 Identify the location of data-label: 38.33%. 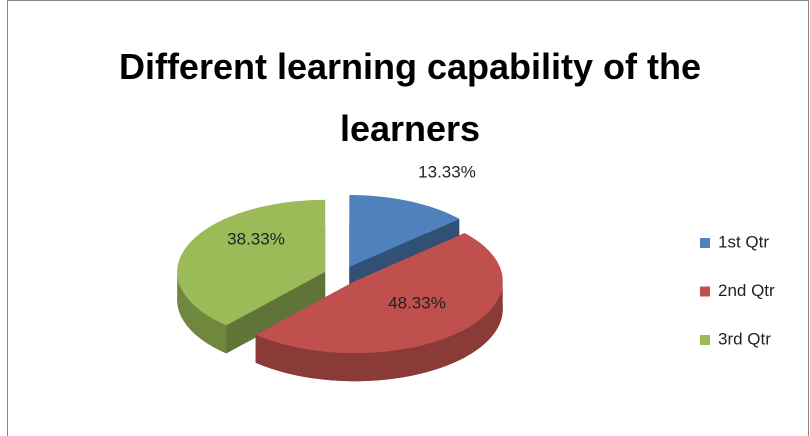
(256, 238).